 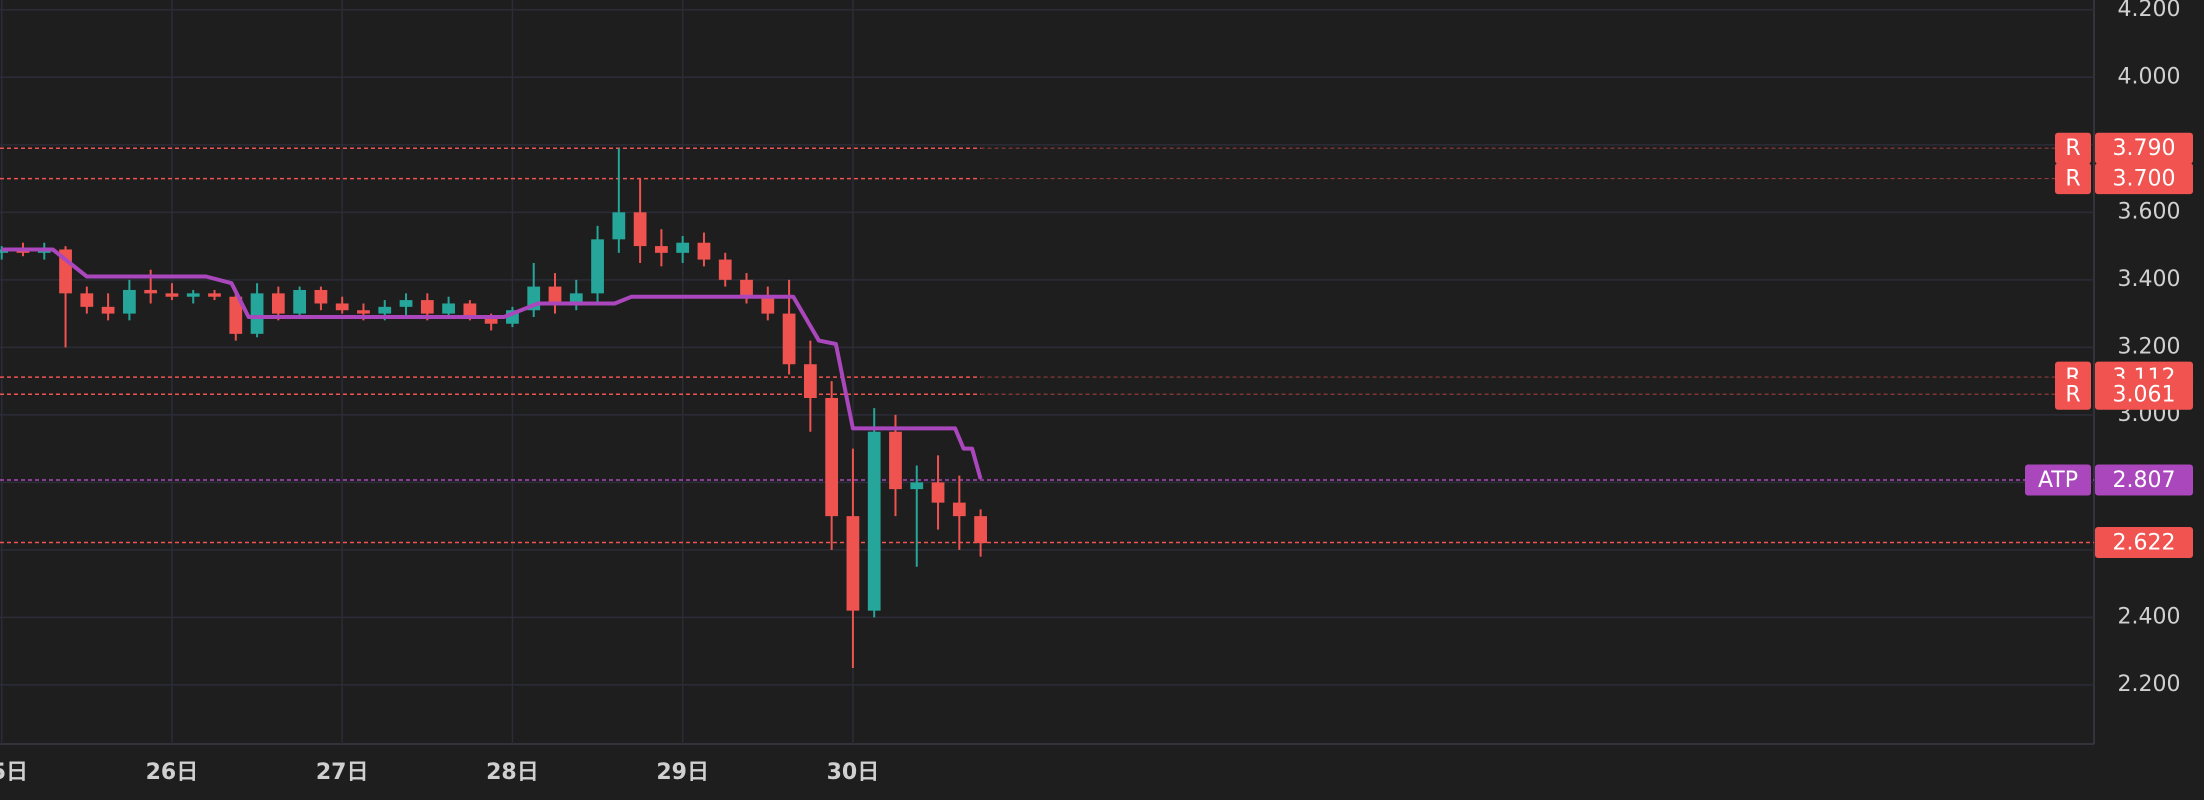 I want to click on y-tick-label: 4.000, so click(x=2149, y=76).